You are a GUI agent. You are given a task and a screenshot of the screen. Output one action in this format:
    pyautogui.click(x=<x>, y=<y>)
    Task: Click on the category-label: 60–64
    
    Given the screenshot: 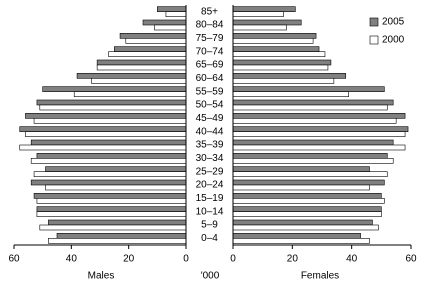 What is the action you would take?
    pyautogui.click(x=210, y=78)
    